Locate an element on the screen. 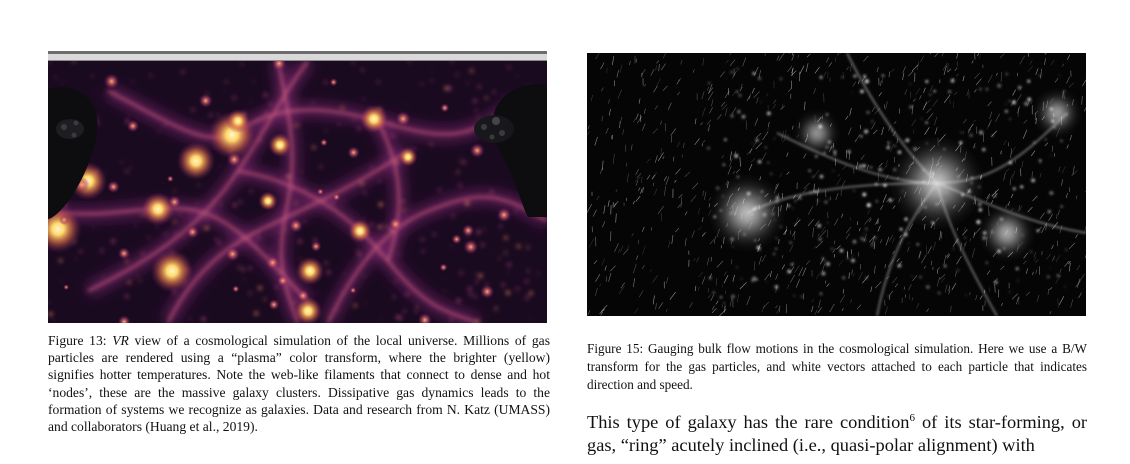 This screenshot has height=464, width=1130. figure-13-caption-em: VR is located at coordinates (120, 340).